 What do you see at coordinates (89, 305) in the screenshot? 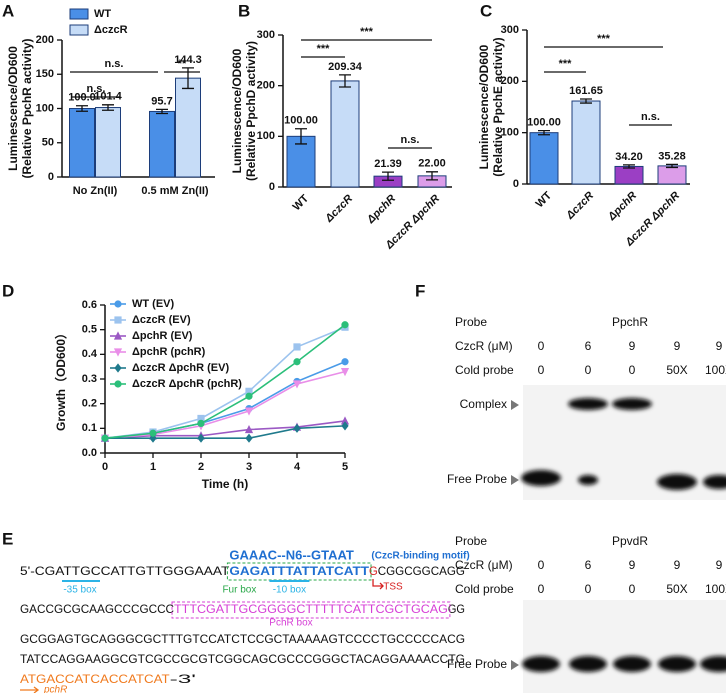
I see `y-tick-label: 0.6` at bounding box center [89, 305].